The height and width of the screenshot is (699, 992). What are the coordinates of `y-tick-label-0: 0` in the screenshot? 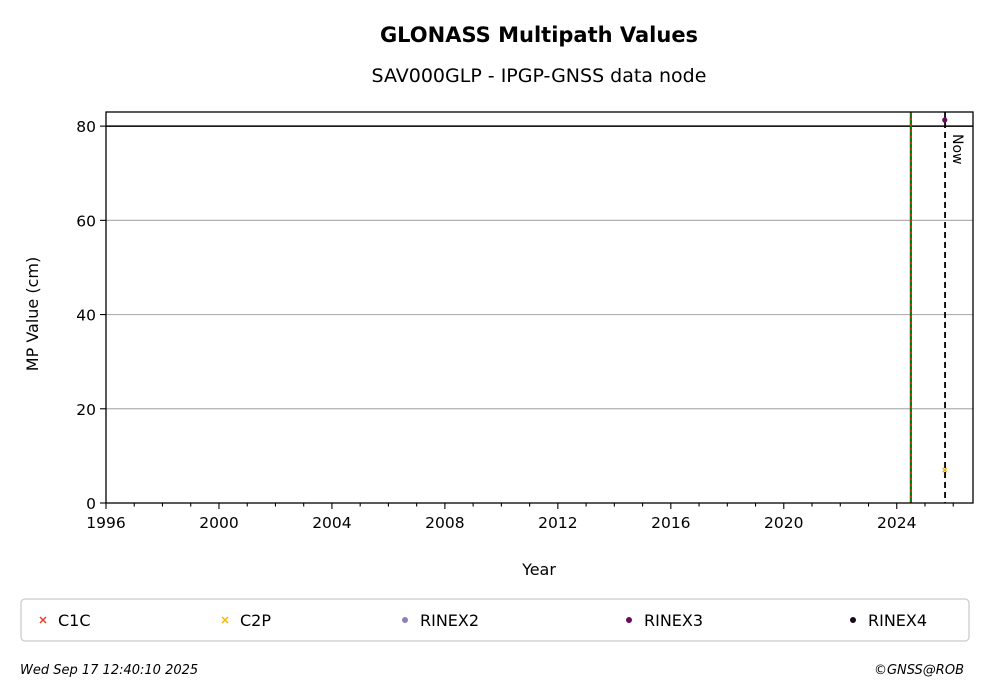 It's located at (91, 504).